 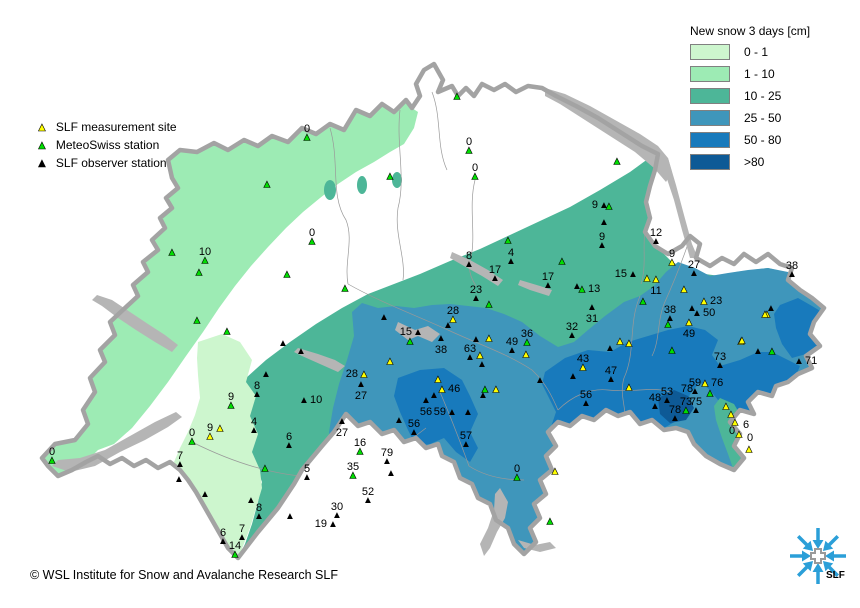 What do you see at coordinates (608, 135) in the screenshot?
I see `lake-constance` at bounding box center [608, 135].